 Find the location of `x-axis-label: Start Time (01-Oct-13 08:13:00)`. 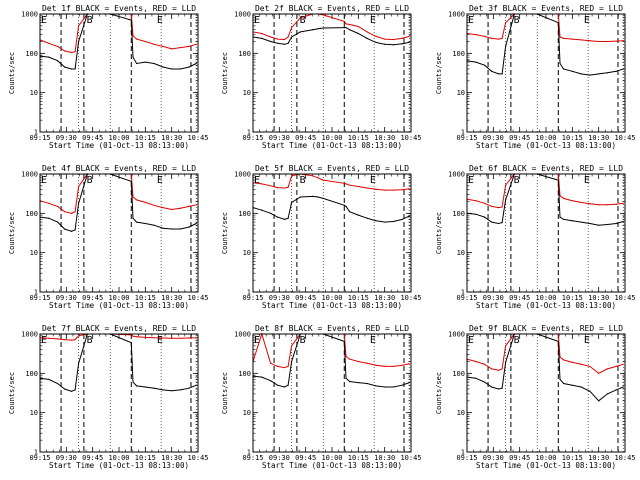

x-axis-label: Start Time (01-Oct-13 08:13:00) is located at coordinates (546, 465).